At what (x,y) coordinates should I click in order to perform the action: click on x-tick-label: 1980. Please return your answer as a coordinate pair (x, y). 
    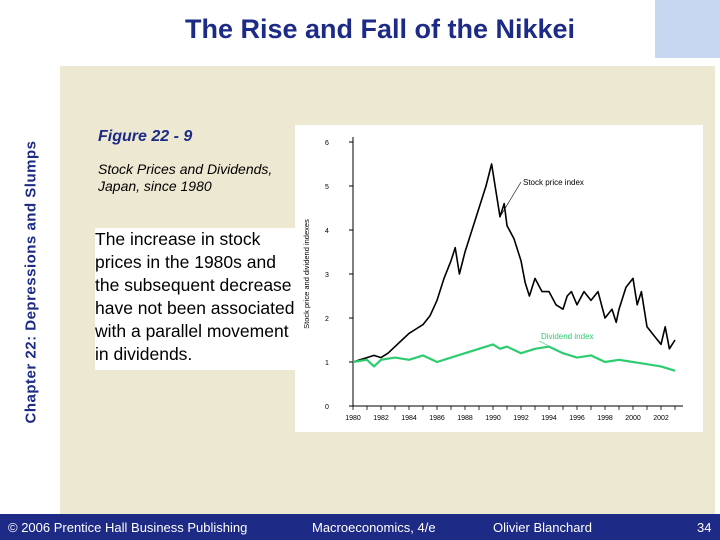
    Looking at the image, I should click on (353, 418).